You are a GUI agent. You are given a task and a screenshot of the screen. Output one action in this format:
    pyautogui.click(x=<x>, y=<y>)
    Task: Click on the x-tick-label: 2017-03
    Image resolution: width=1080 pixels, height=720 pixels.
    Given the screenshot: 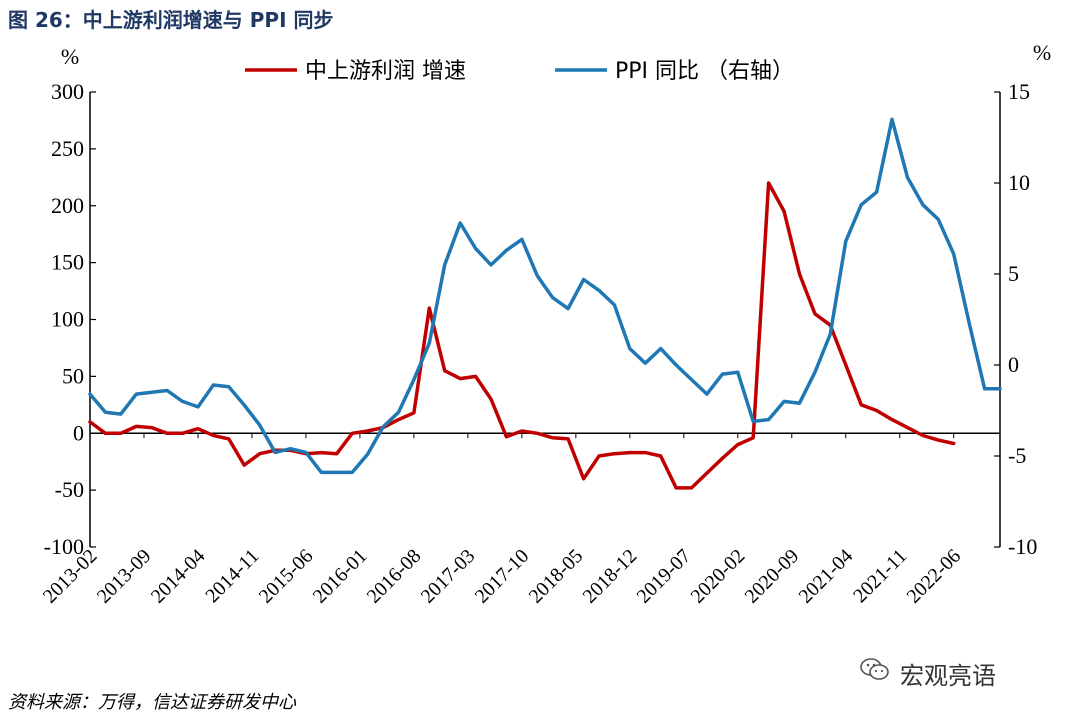 What is the action you would take?
    pyautogui.click(x=448, y=576)
    